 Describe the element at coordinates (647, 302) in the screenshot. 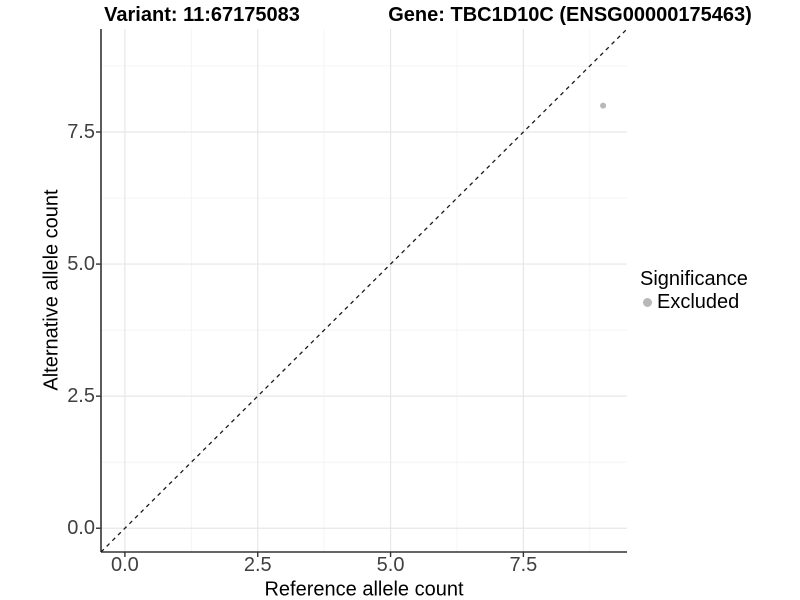

I see `legend-key-dot-icon` at that location.